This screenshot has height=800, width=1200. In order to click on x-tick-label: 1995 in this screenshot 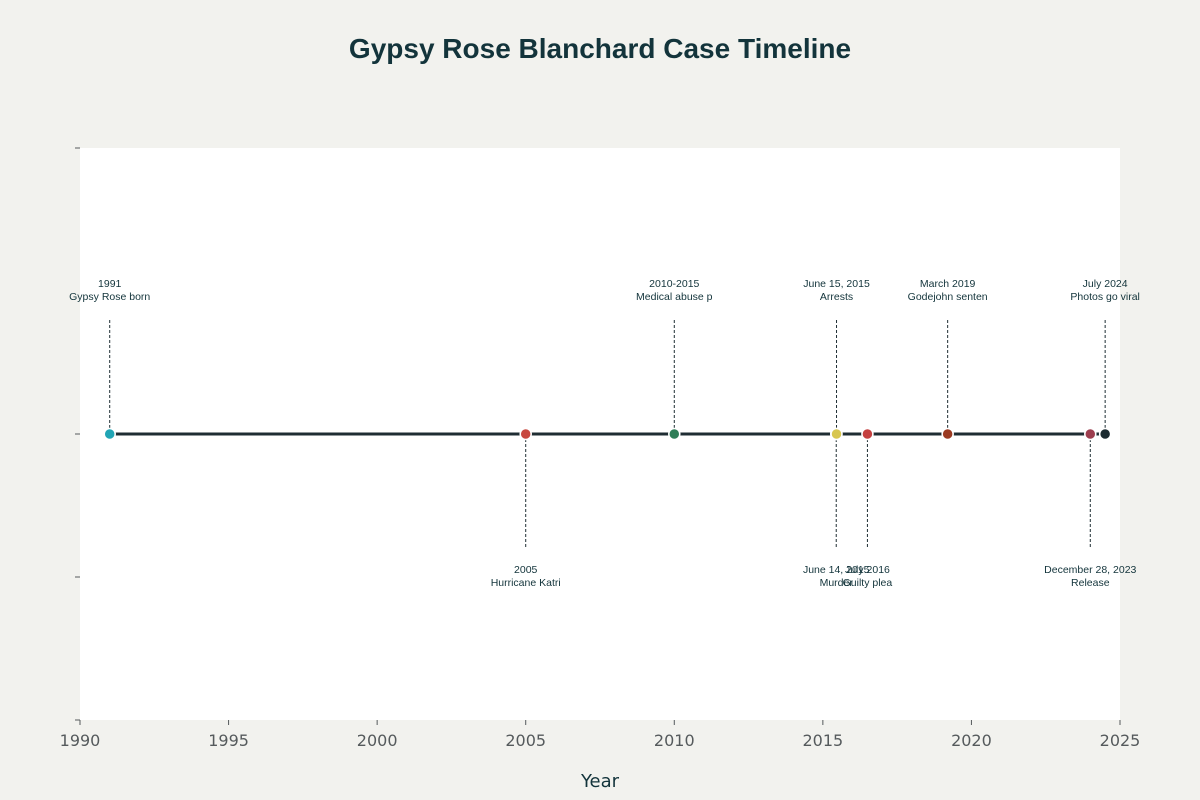, I will do `click(228, 740)`.